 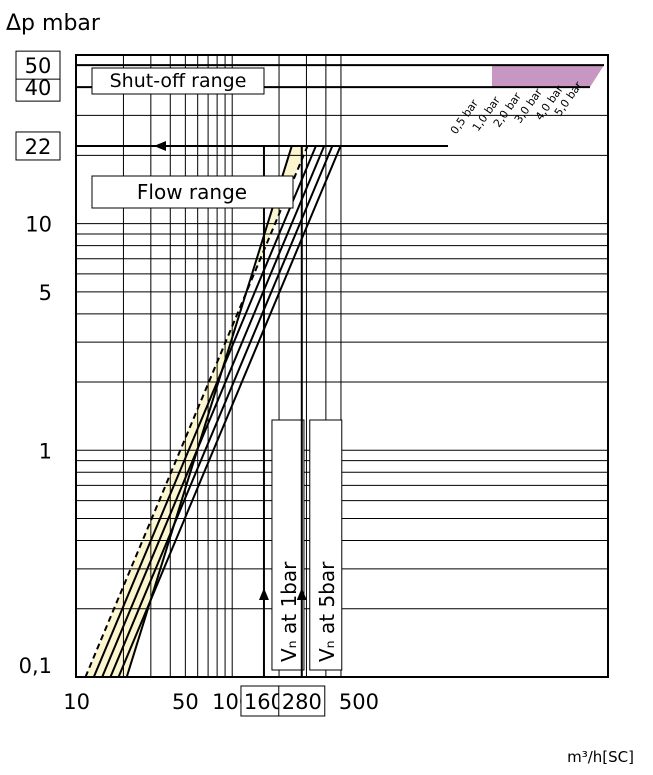 I want to click on x-tick-label: 280, so click(x=302, y=702).